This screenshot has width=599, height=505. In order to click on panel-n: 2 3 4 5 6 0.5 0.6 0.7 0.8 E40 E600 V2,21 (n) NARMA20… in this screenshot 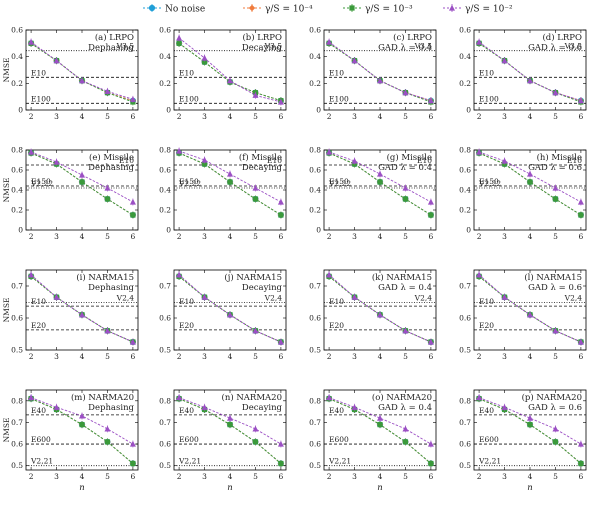, I will do `click(223, 441)`.